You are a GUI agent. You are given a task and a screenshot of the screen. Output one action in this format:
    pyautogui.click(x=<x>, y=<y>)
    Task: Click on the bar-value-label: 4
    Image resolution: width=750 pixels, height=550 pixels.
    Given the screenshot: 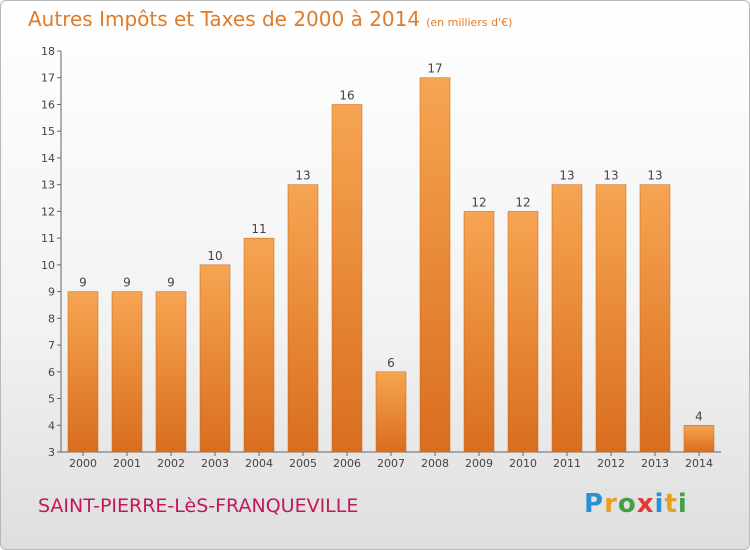 What is the action you would take?
    pyautogui.click(x=699, y=416)
    